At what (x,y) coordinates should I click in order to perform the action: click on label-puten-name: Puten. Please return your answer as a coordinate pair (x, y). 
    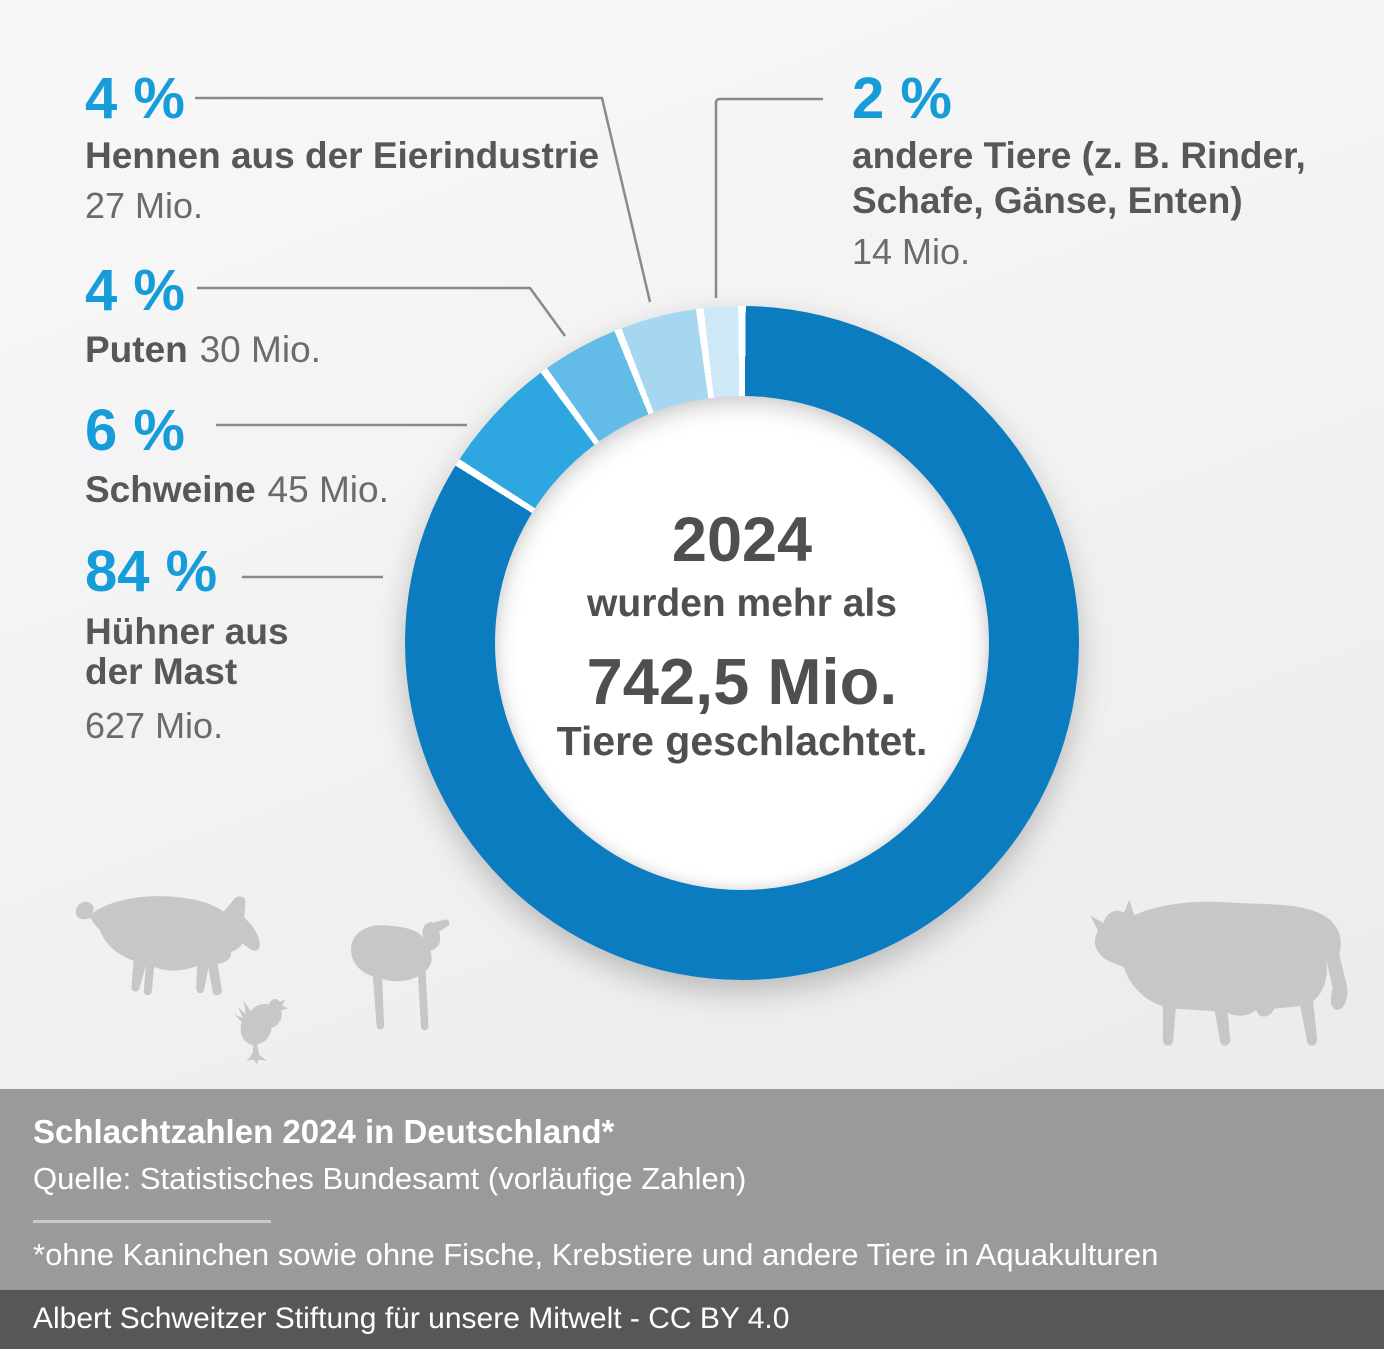
    Looking at the image, I should click on (136, 349).